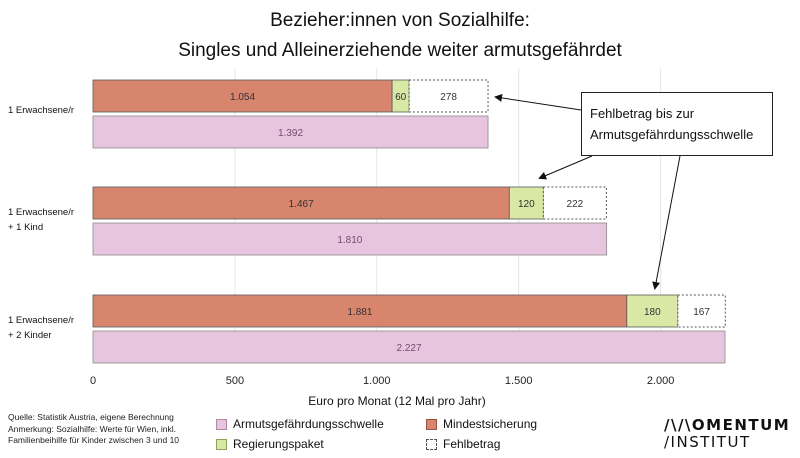 The image size is (800, 458). I want to click on x-tick-label-0: 0, so click(93, 381).